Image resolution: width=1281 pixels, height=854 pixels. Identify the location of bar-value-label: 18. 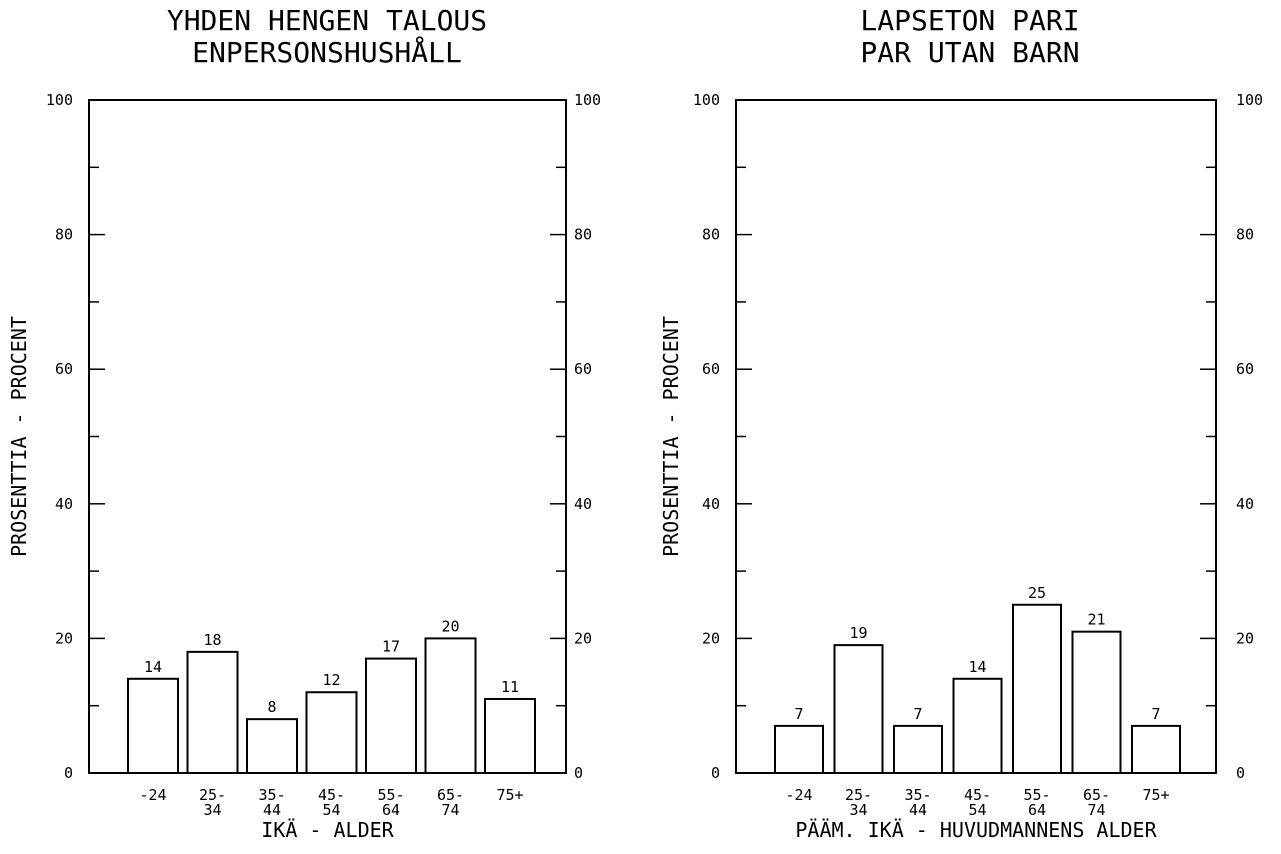
(212, 640).